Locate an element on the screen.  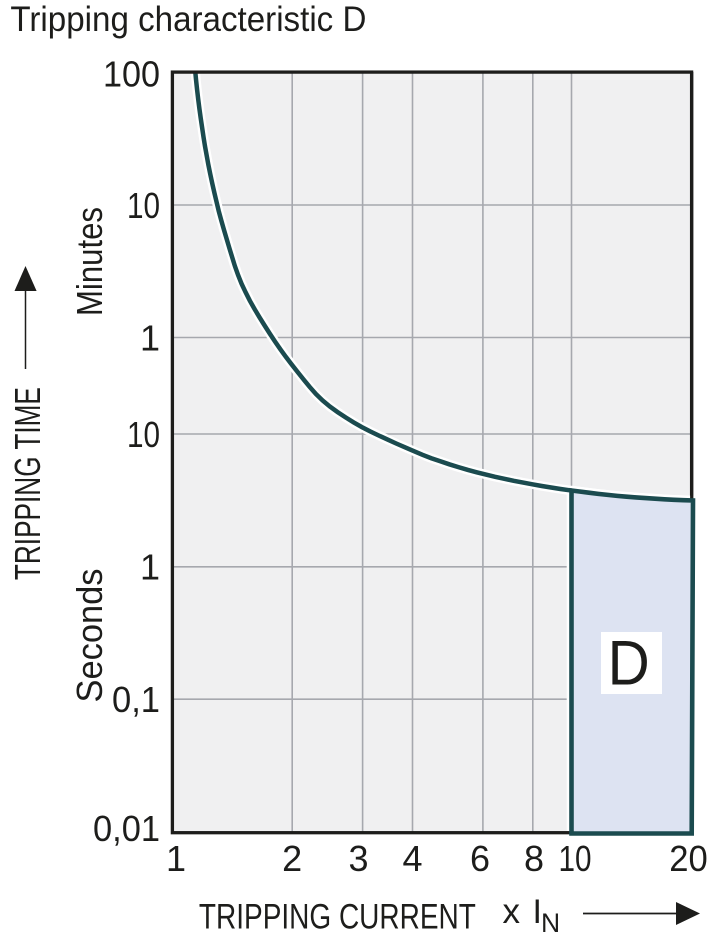
svg-text: N is located at coordinates (550, 923).